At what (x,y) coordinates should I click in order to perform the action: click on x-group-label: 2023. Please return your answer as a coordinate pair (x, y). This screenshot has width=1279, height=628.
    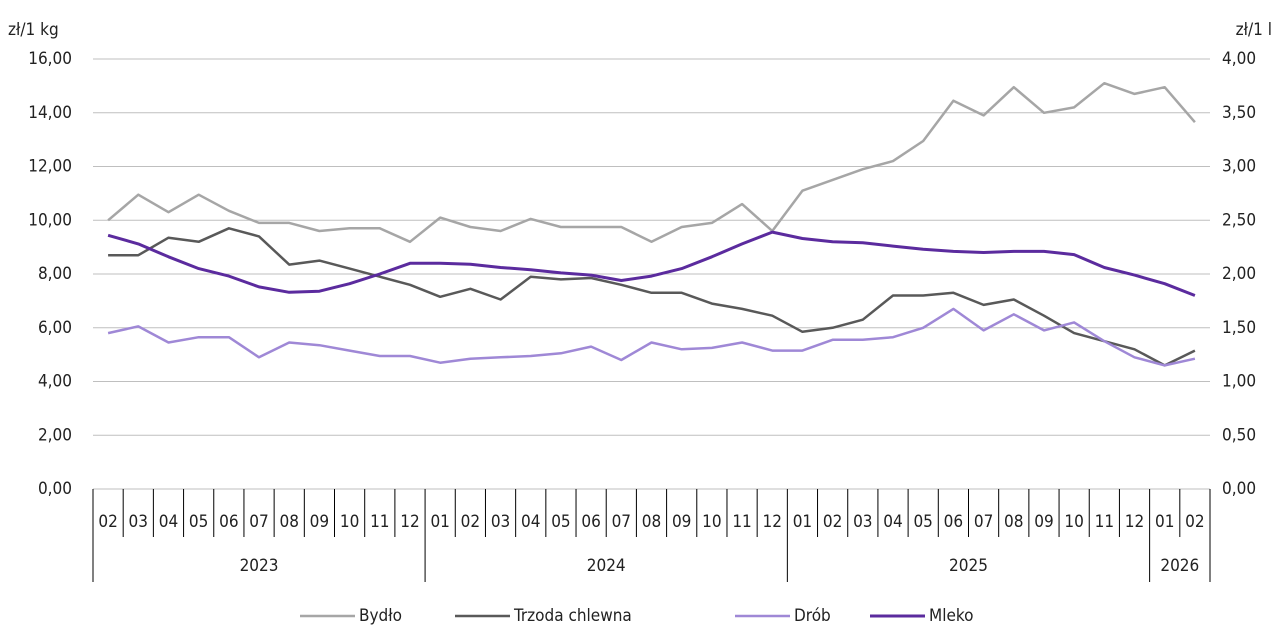
    Looking at the image, I should click on (259, 566).